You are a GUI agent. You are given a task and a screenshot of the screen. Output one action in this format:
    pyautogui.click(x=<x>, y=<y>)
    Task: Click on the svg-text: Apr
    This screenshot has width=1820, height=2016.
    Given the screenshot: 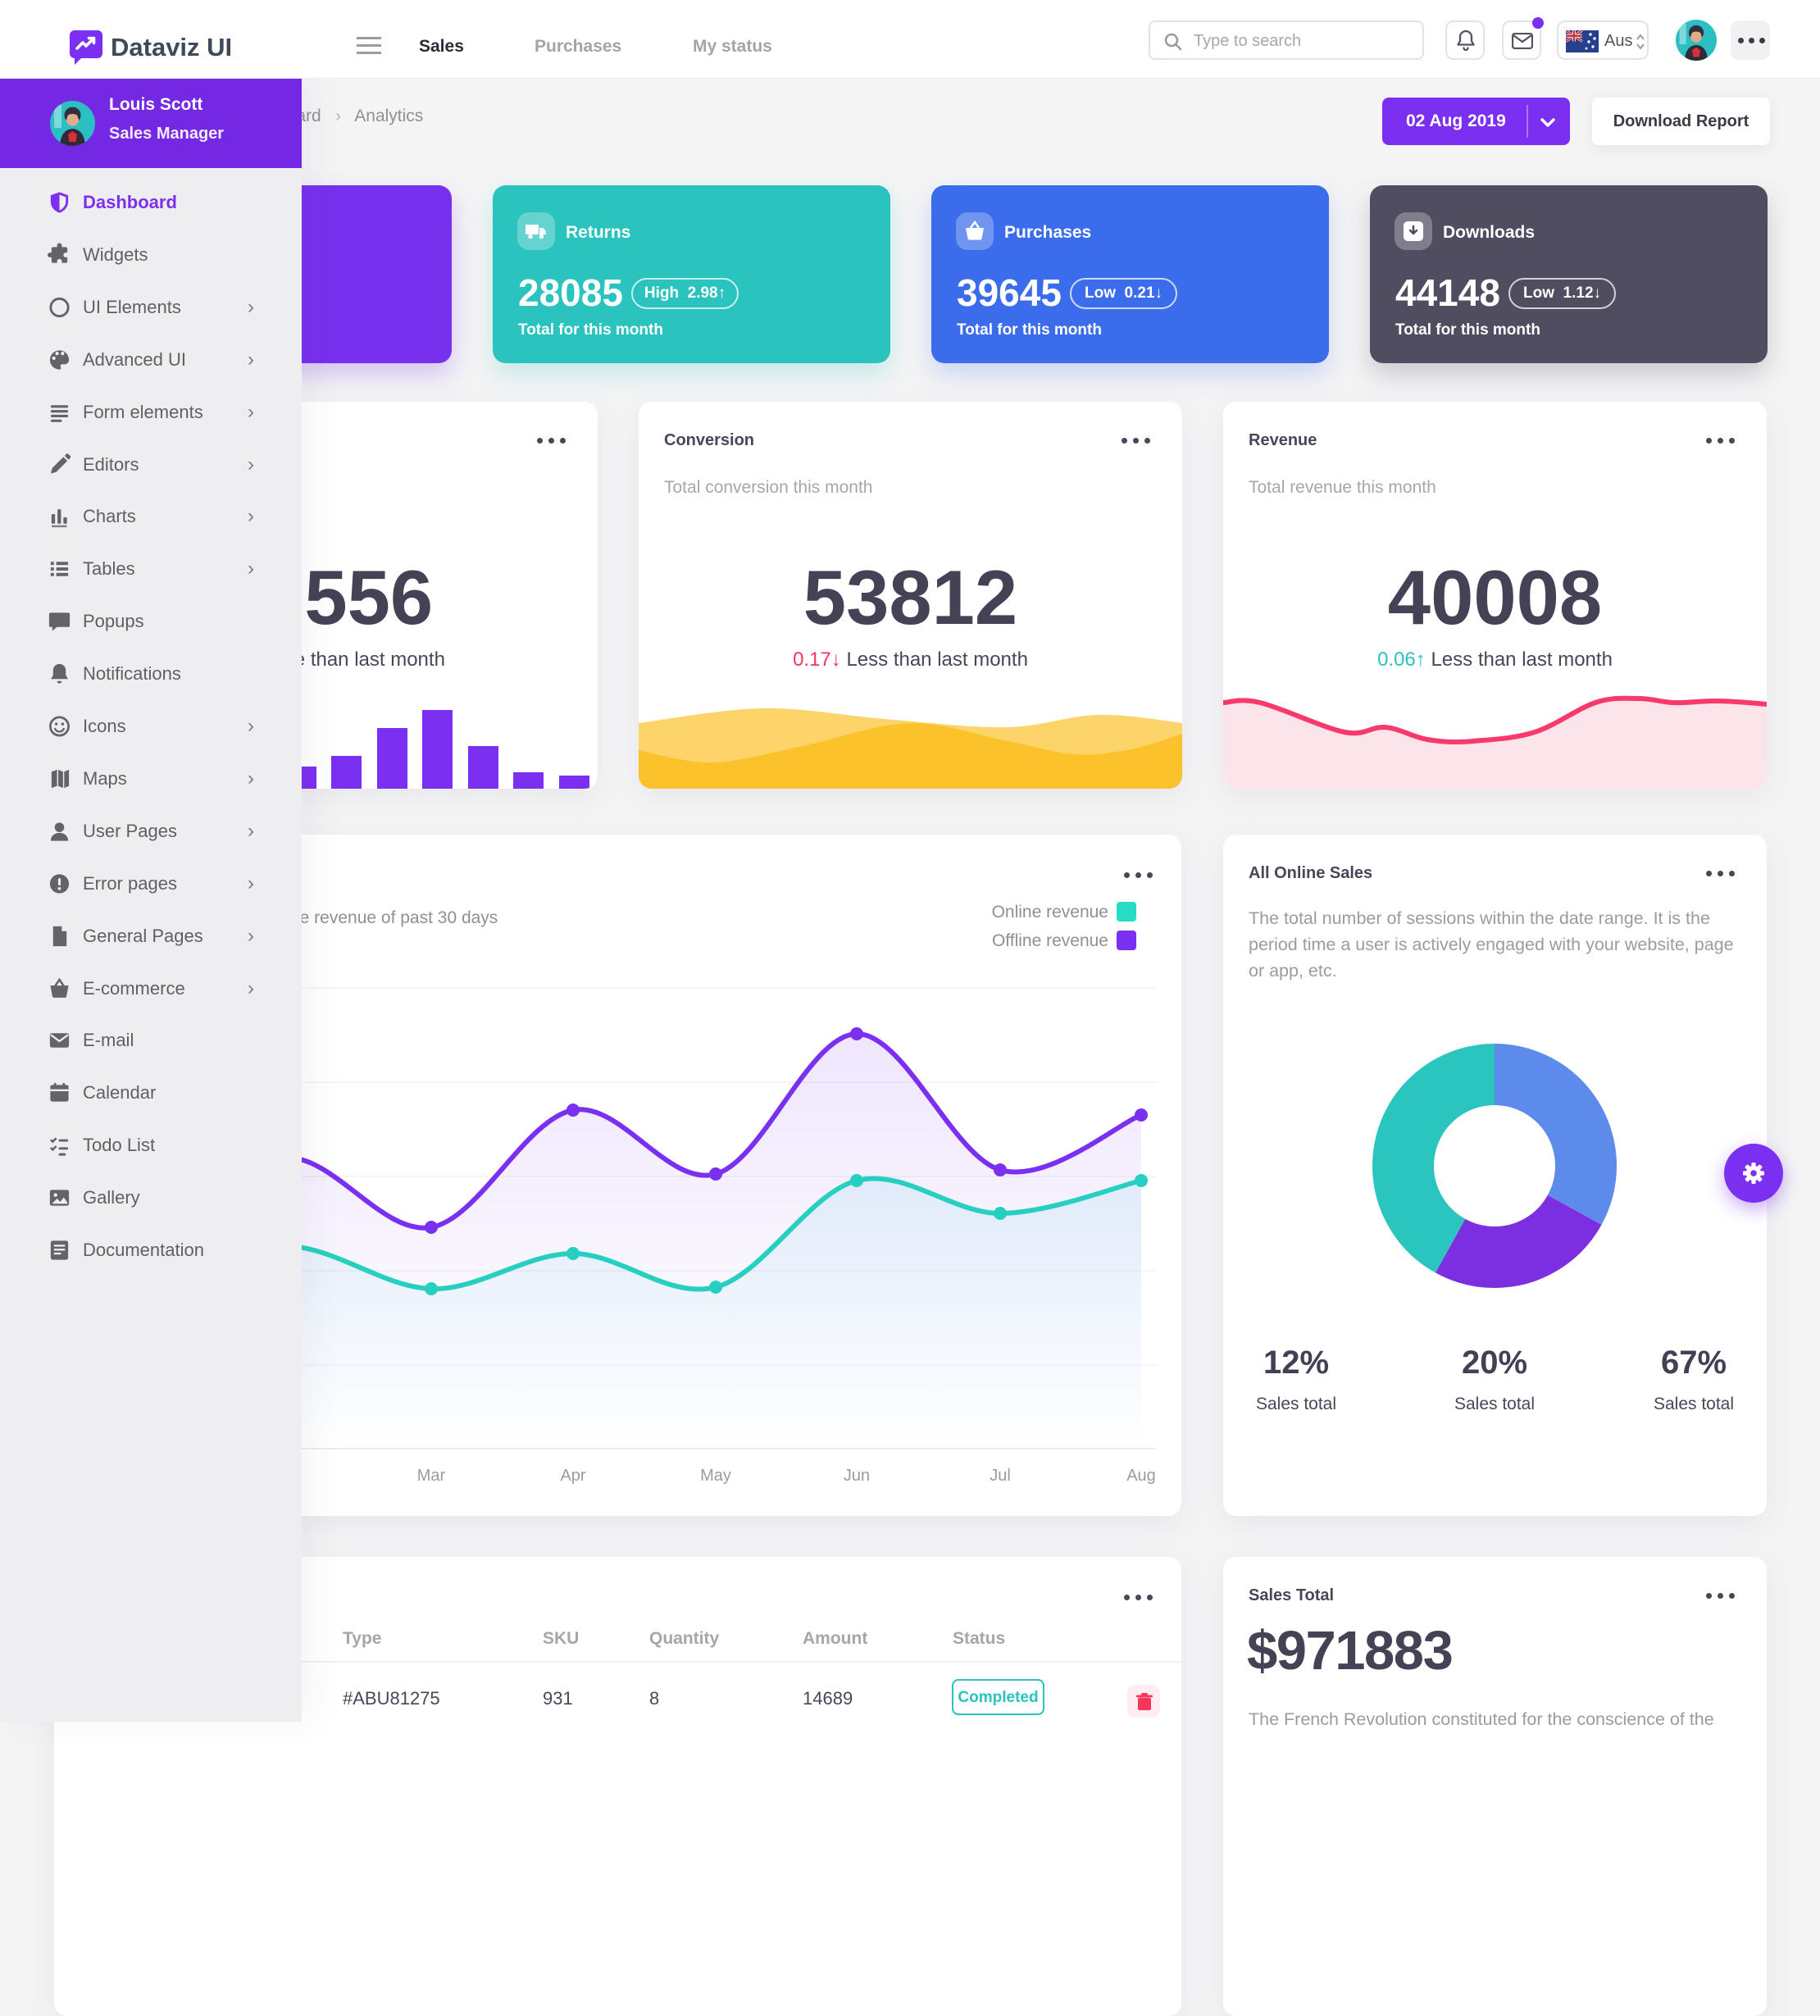 What is the action you would take?
    pyautogui.click(x=572, y=1476)
    